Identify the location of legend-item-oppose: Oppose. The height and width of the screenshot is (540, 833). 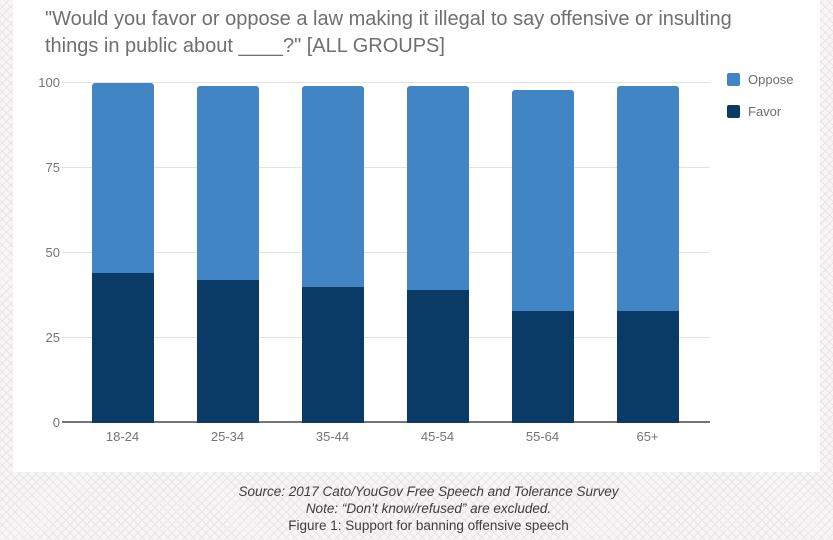
(760, 79).